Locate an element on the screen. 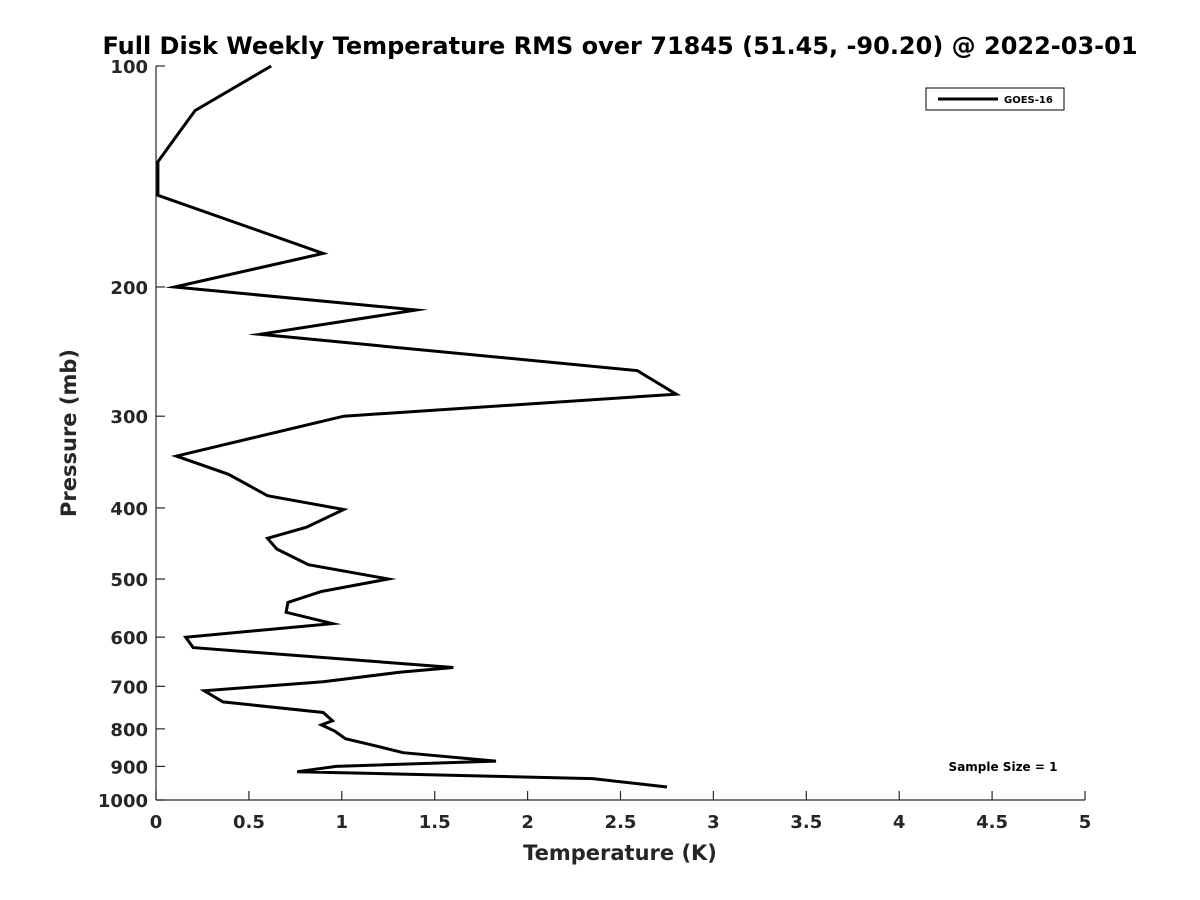 The width and height of the screenshot is (1200, 900). y-tick-label: 500 is located at coordinates (129, 580).